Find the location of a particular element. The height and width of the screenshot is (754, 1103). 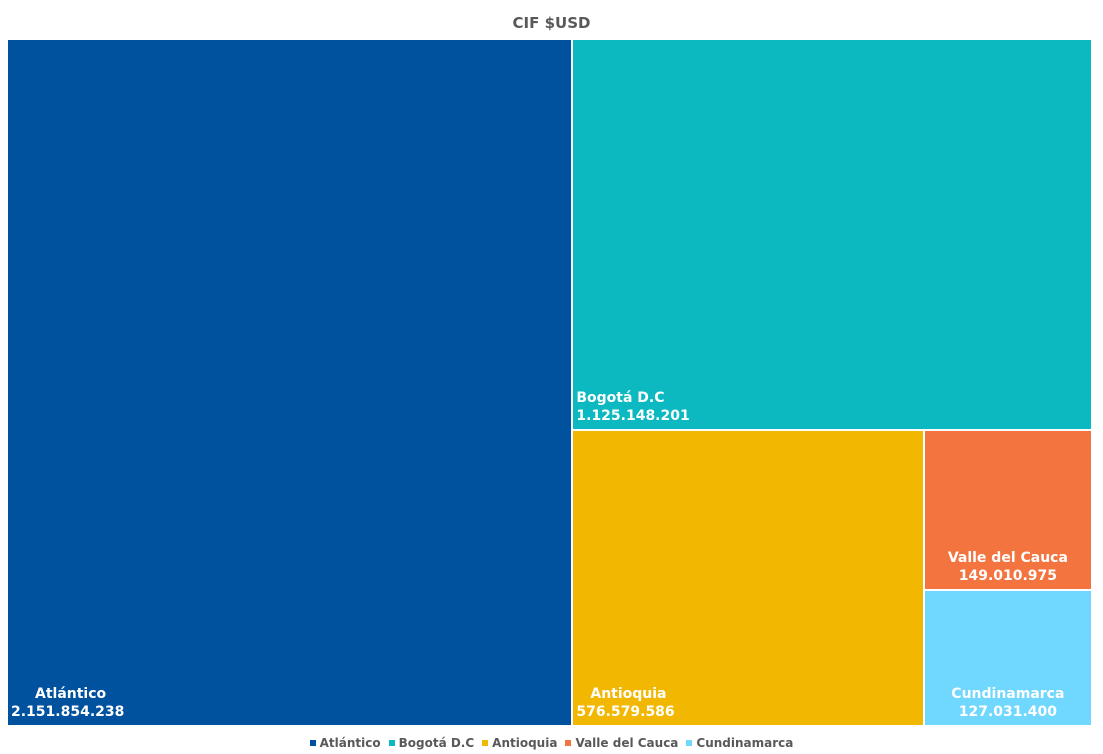

tile-label: Cundinamarca 127.031.400 is located at coordinates (1008, 703).